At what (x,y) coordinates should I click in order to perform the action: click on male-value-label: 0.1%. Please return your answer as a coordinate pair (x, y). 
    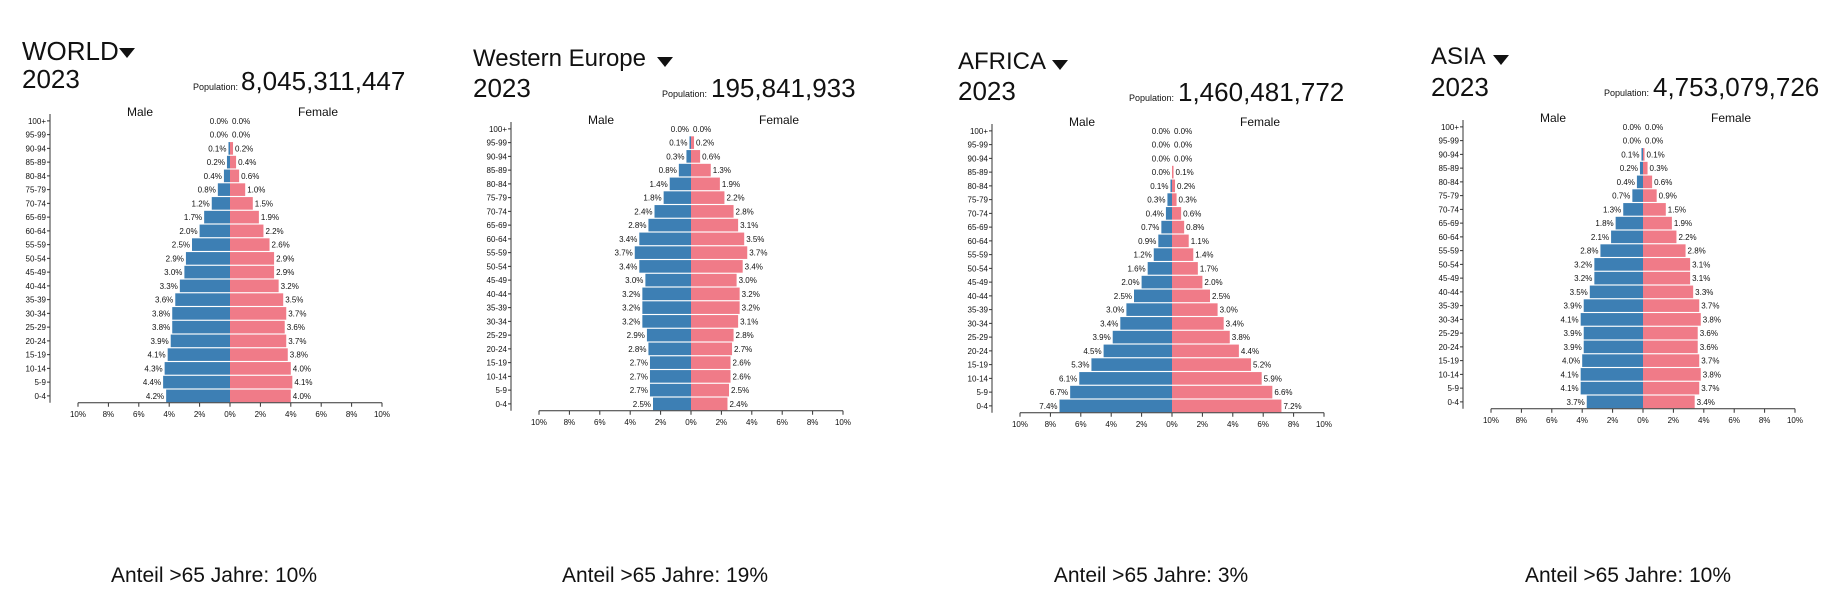
    Looking at the image, I should click on (1630, 154).